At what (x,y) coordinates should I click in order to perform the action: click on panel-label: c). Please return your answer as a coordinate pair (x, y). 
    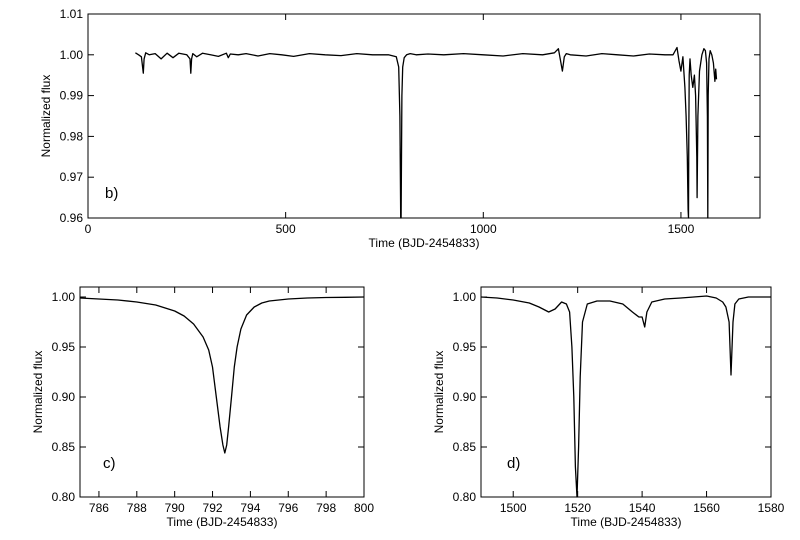
    Looking at the image, I should click on (109, 463).